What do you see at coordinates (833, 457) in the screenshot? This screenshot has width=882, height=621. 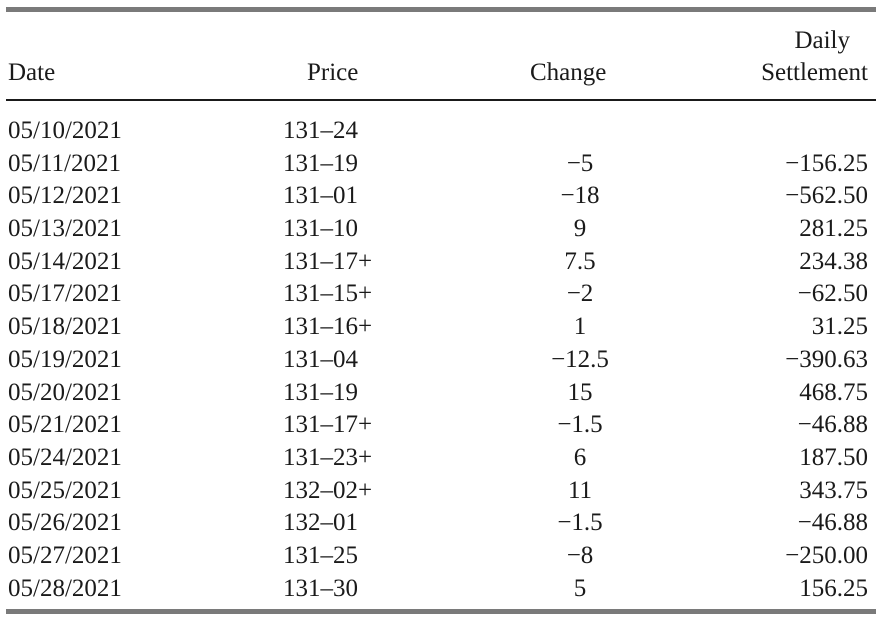 I see `settlement-cell: 187.50` at bounding box center [833, 457].